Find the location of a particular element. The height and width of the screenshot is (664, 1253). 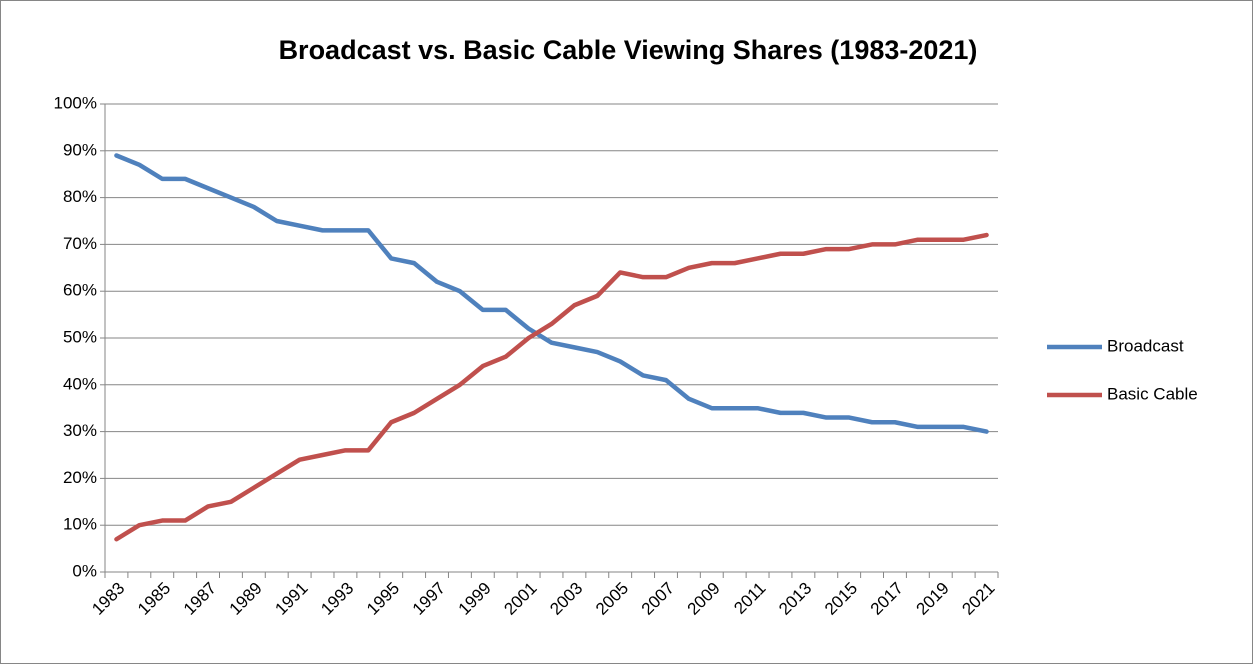

y-tick-label: 50% is located at coordinates (80, 336).